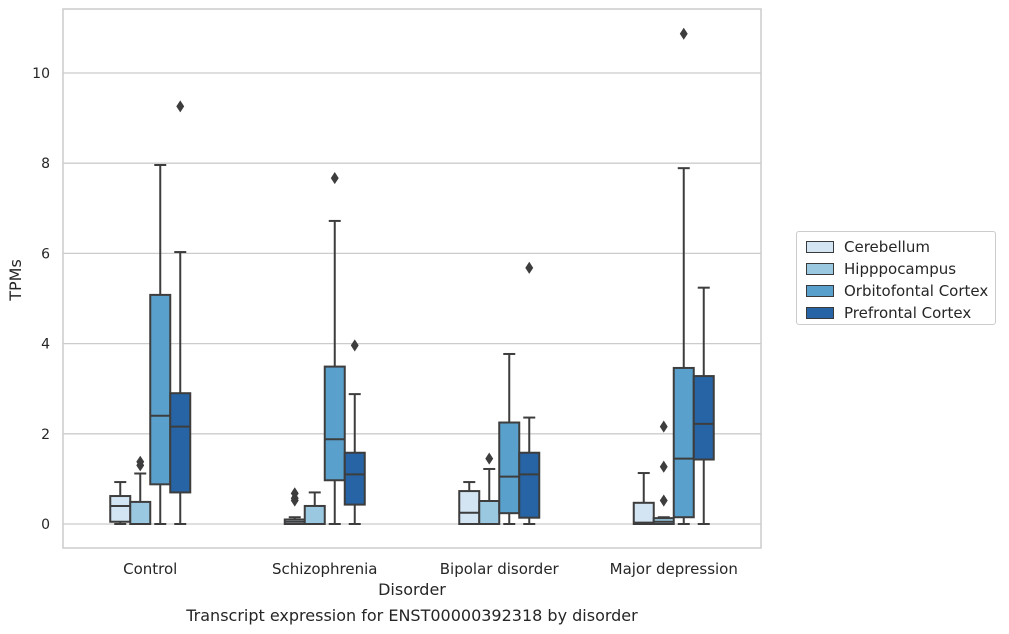 The height and width of the screenshot is (634, 1009). I want to click on legend-label: Orbitofontal Cortex, so click(916, 291).